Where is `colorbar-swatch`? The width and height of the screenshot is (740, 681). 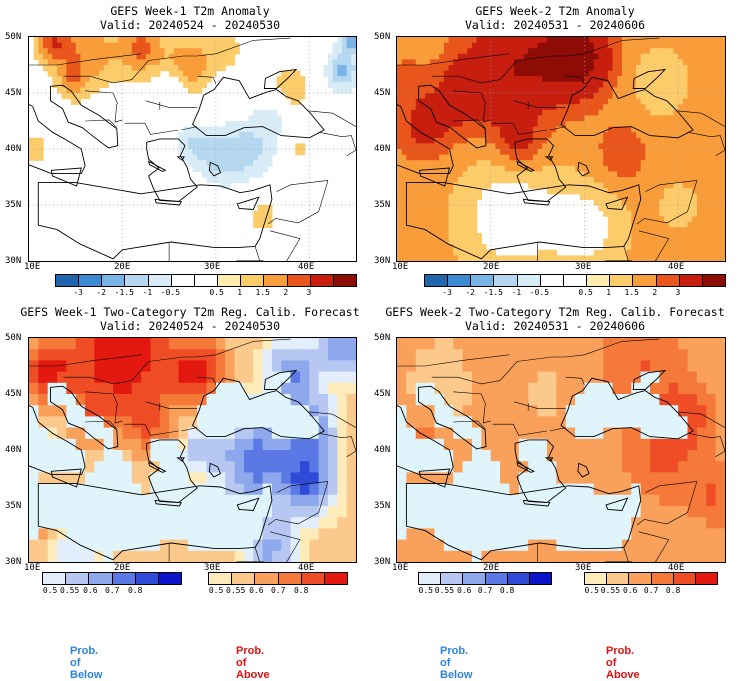 colorbar-swatch is located at coordinates (662, 578).